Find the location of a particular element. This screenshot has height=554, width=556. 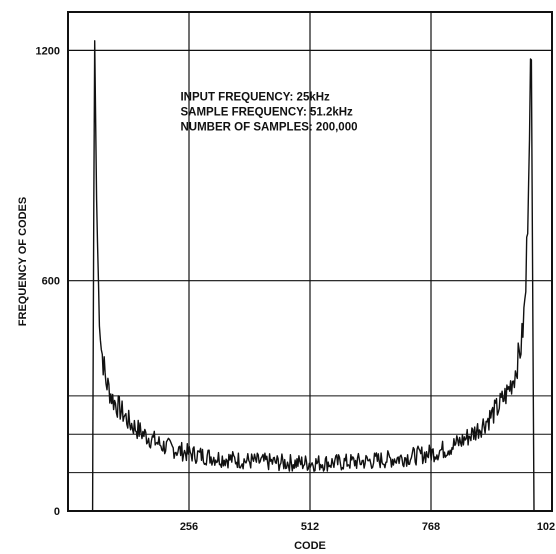

annotation-input-frequency: INPUT FREQUENCY: 25kHz is located at coordinates (255, 97).